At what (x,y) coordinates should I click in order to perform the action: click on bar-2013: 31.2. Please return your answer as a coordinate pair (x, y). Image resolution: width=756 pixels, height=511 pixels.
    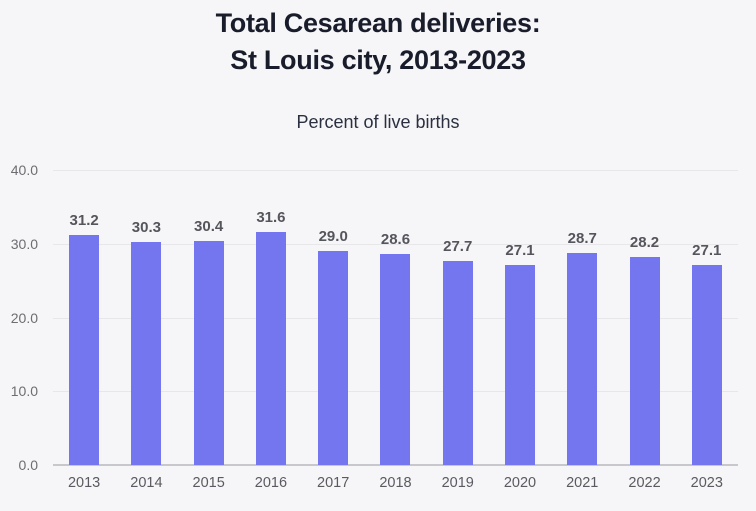
    Looking at the image, I should click on (84, 338).